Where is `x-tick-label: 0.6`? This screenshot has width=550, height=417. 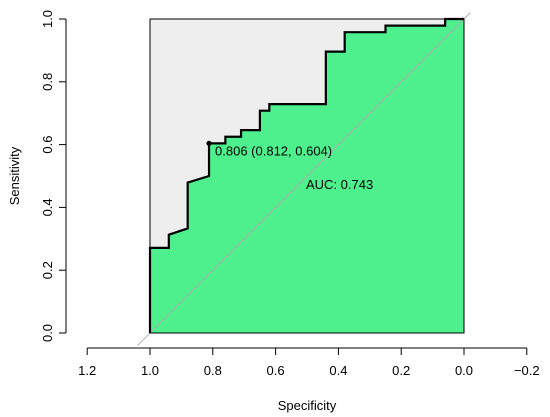
x-tick-label: 0.6 is located at coordinates (276, 370).